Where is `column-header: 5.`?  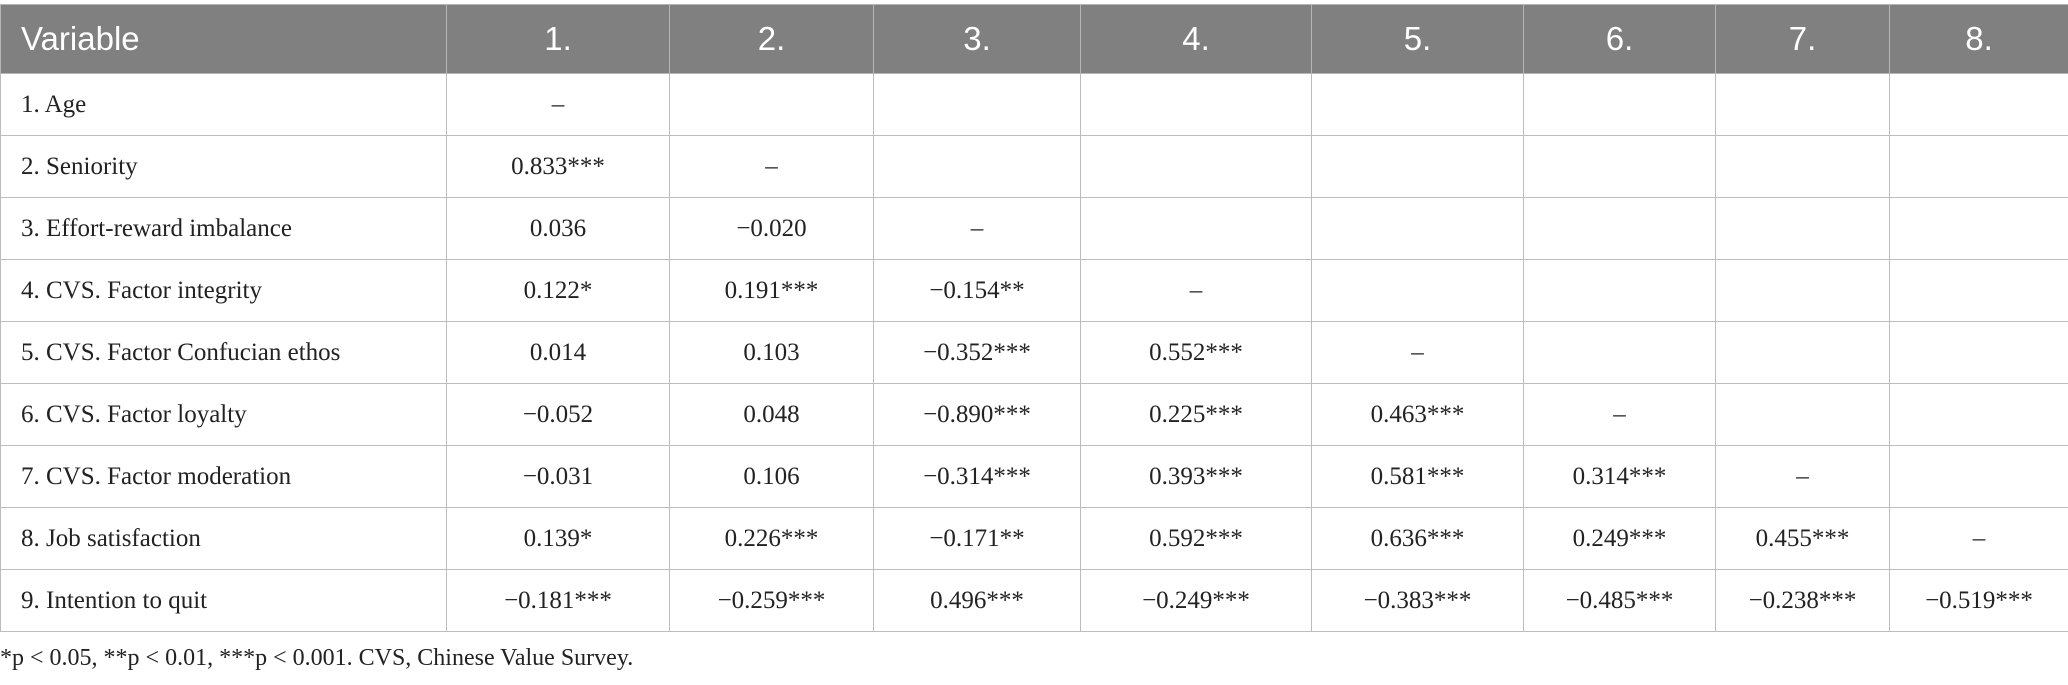
column-header: 5. is located at coordinates (1417, 39).